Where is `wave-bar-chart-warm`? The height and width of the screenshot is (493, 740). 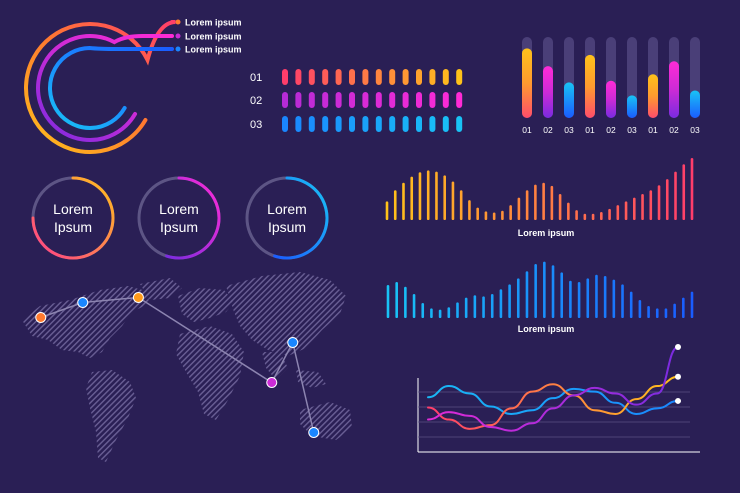
wave-bar-chart-warm is located at coordinates (539, 189).